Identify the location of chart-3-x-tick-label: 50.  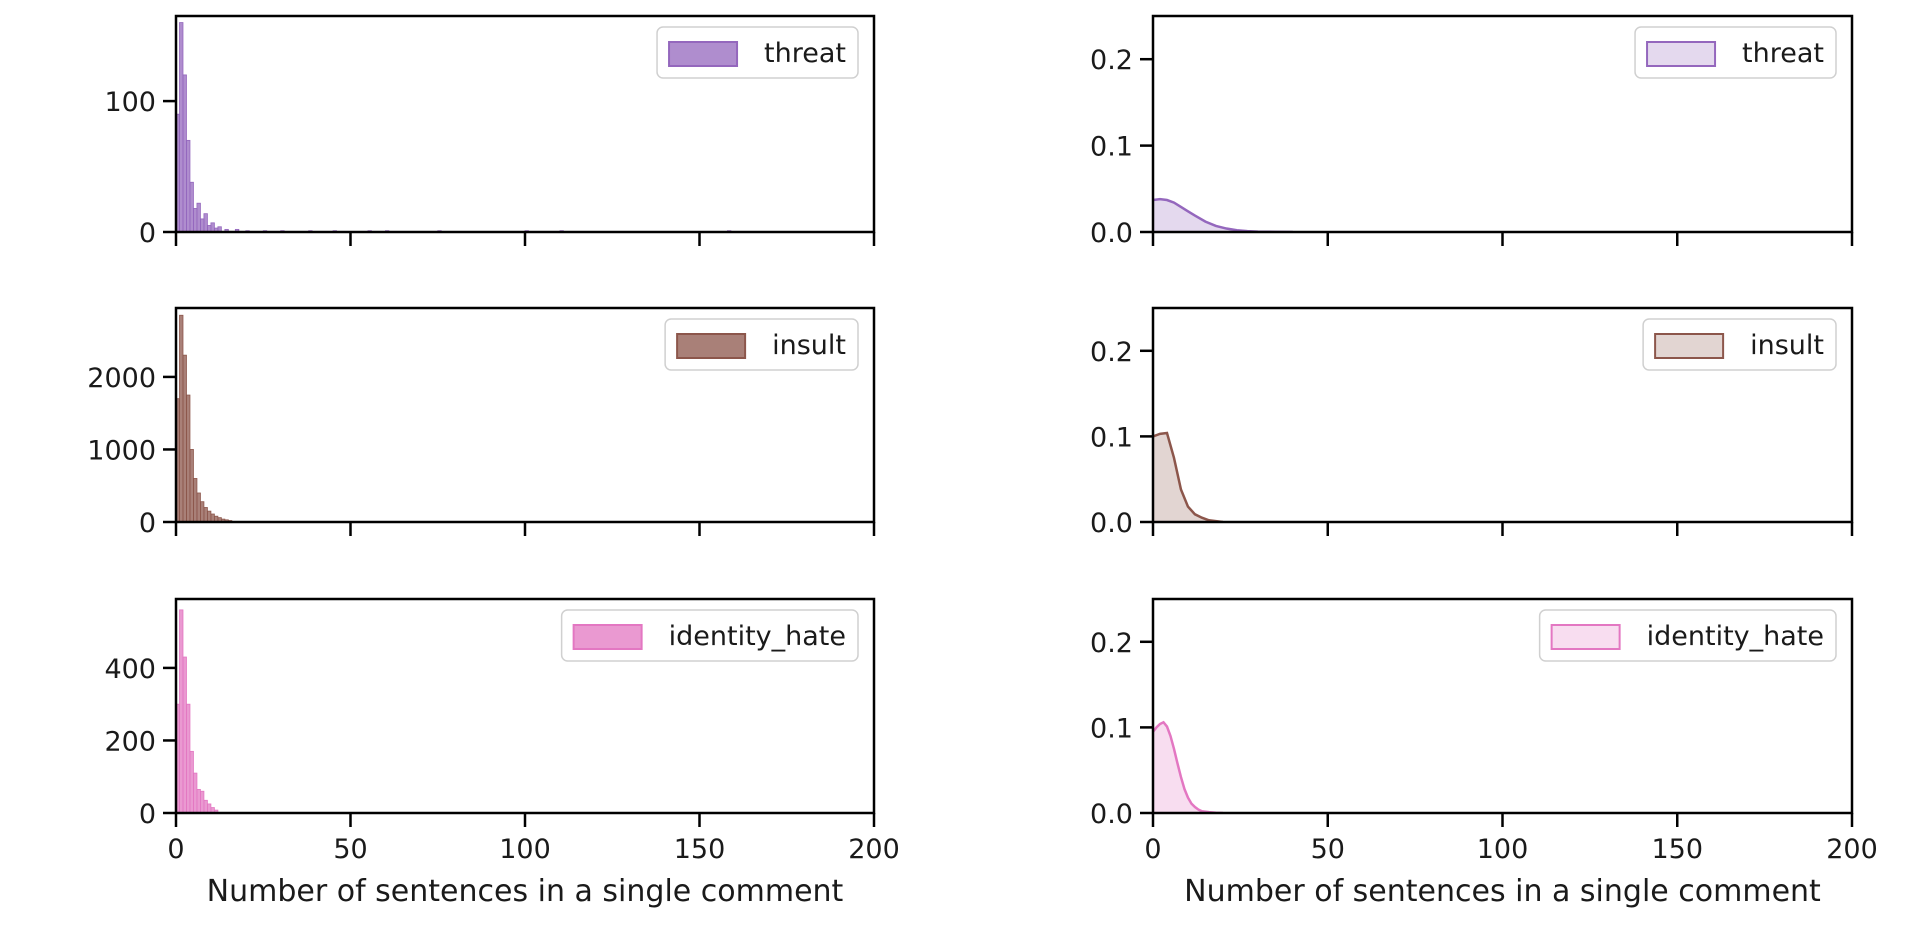
(350, 849).